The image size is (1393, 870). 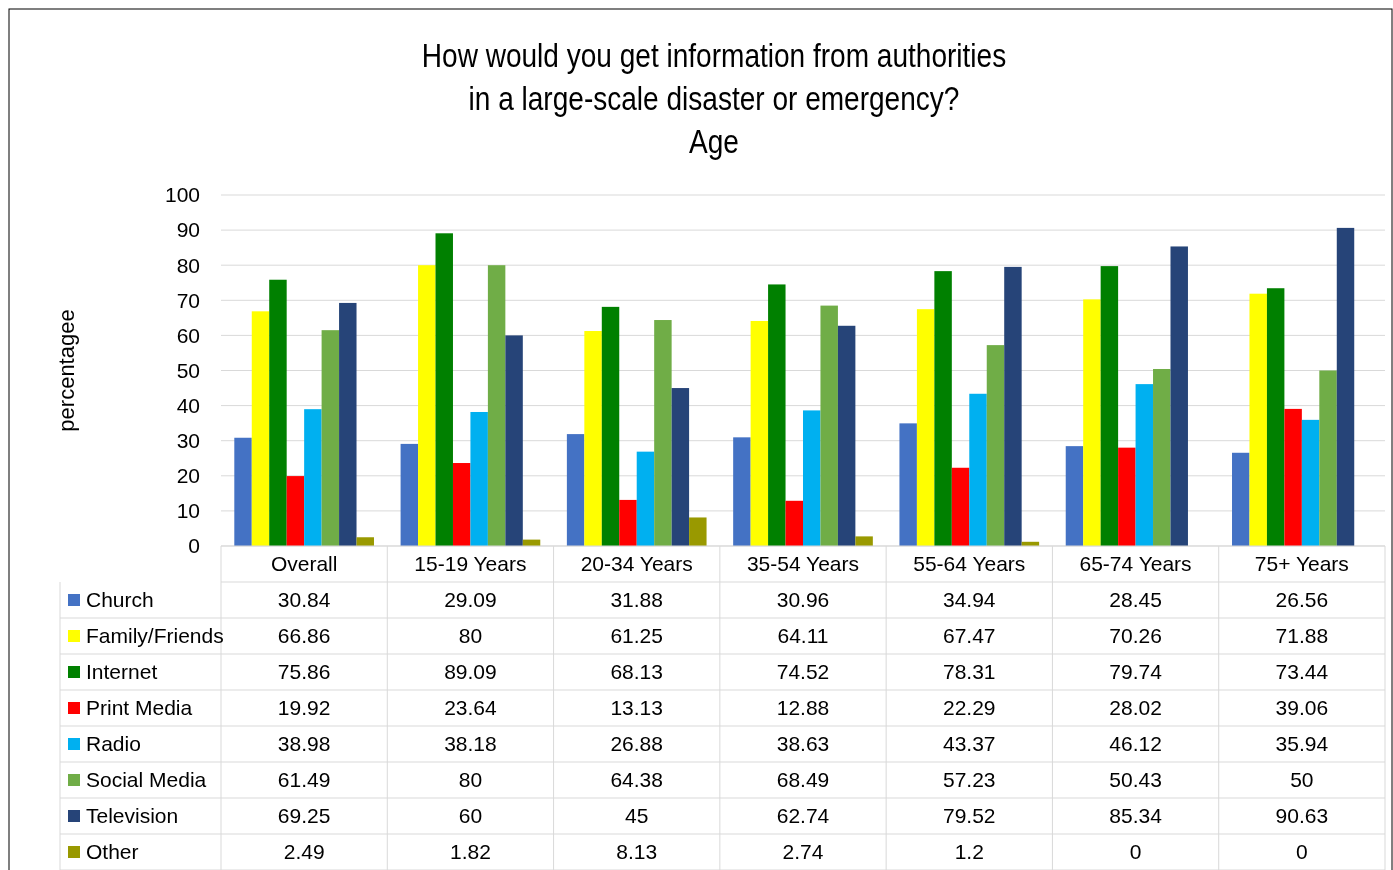 What do you see at coordinates (120, 600) in the screenshot?
I see `legend-label: Church` at bounding box center [120, 600].